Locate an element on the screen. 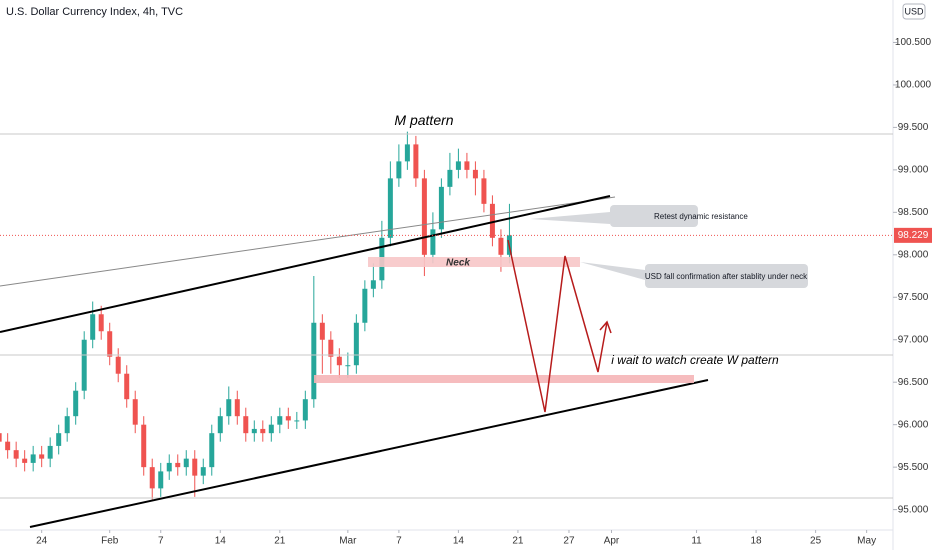 This screenshot has height=550, width=932. currency-label: USD is located at coordinates (914, 11).